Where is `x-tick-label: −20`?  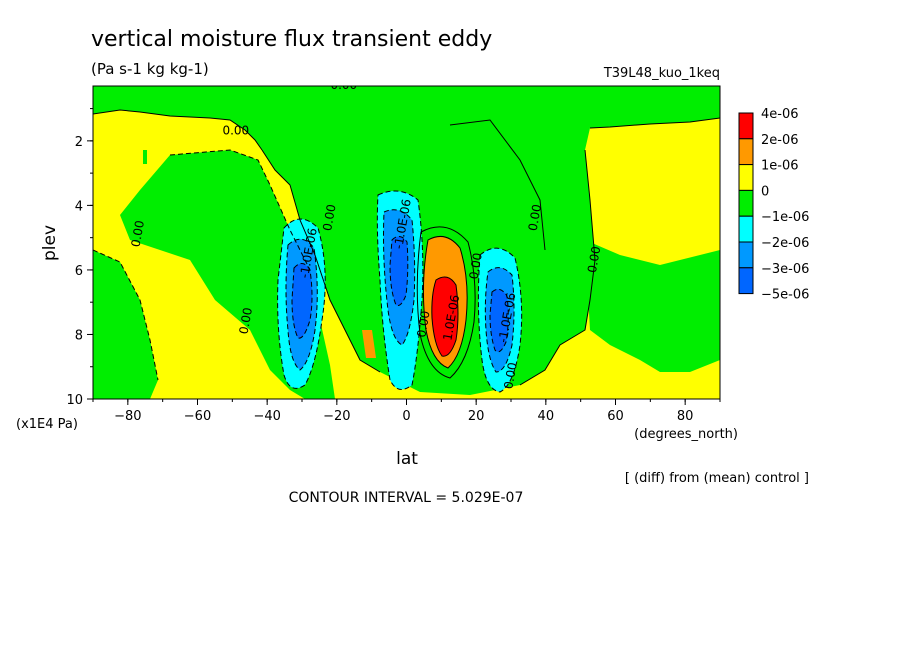 x-tick-label: −20 is located at coordinates (336, 416).